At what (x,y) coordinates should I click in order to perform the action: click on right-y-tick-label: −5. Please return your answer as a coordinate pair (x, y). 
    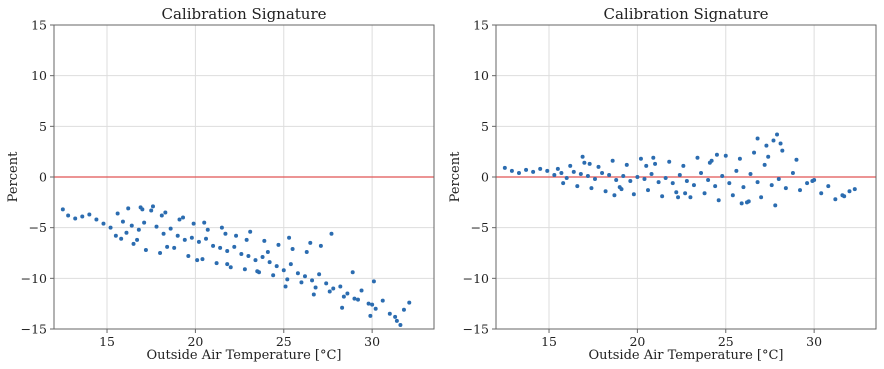
    Looking at the image, I should click on (480, 227).